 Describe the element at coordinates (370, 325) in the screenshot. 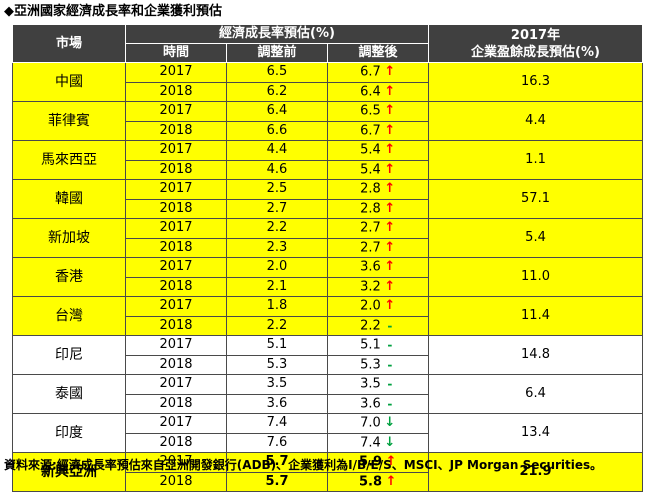

I see `after-value: 2.2` at that location.